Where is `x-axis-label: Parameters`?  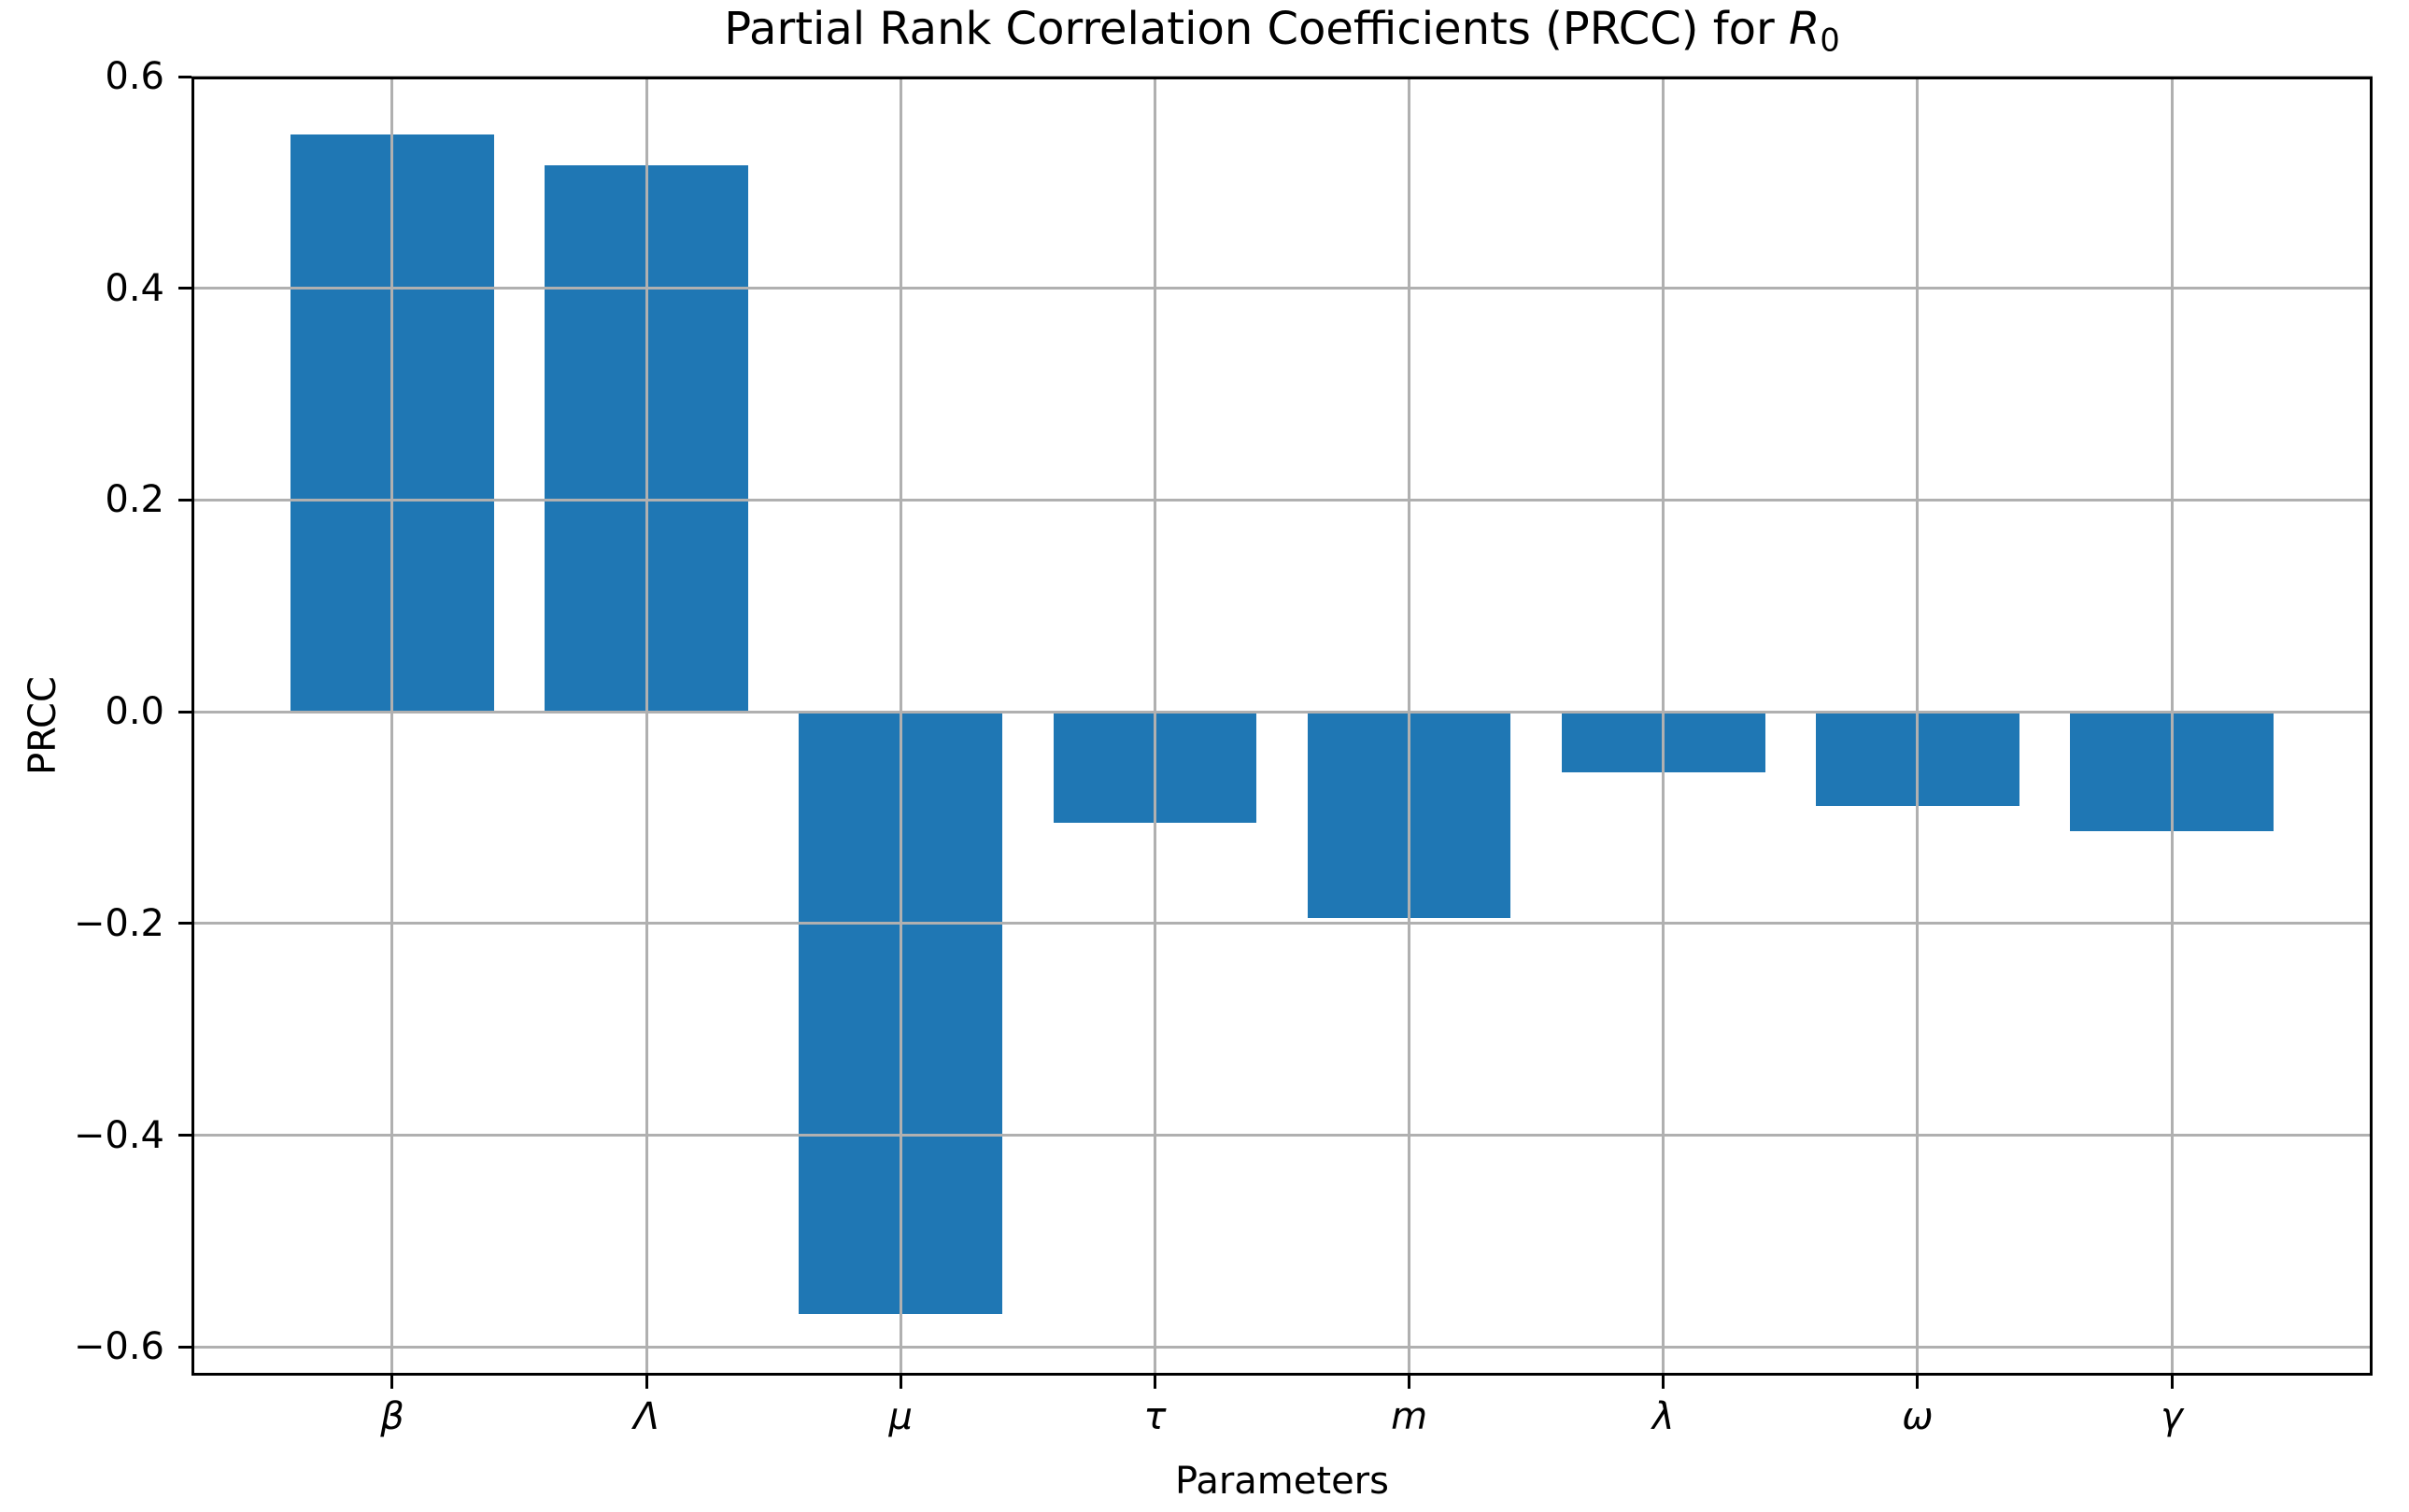 x-axis-label: Parameters is located at coordinates (1282, 1481).